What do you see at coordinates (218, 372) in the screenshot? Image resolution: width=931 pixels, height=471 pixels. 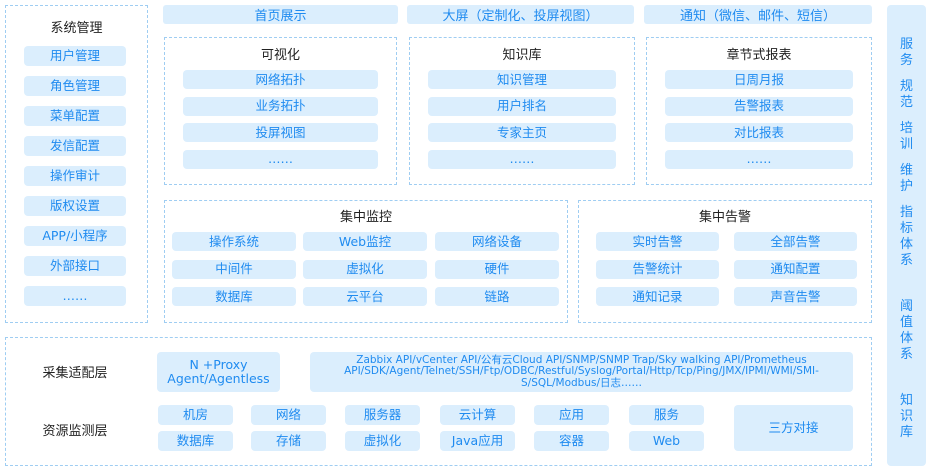 I see `proxy-box: N +Proxy Agent/Agentless` at bounding box center [218, 372].